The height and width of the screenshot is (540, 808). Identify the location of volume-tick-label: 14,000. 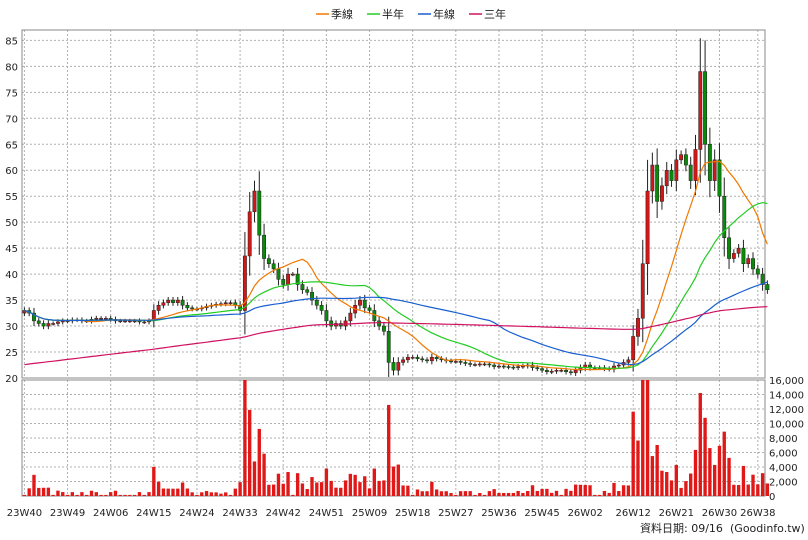
(786, 396).